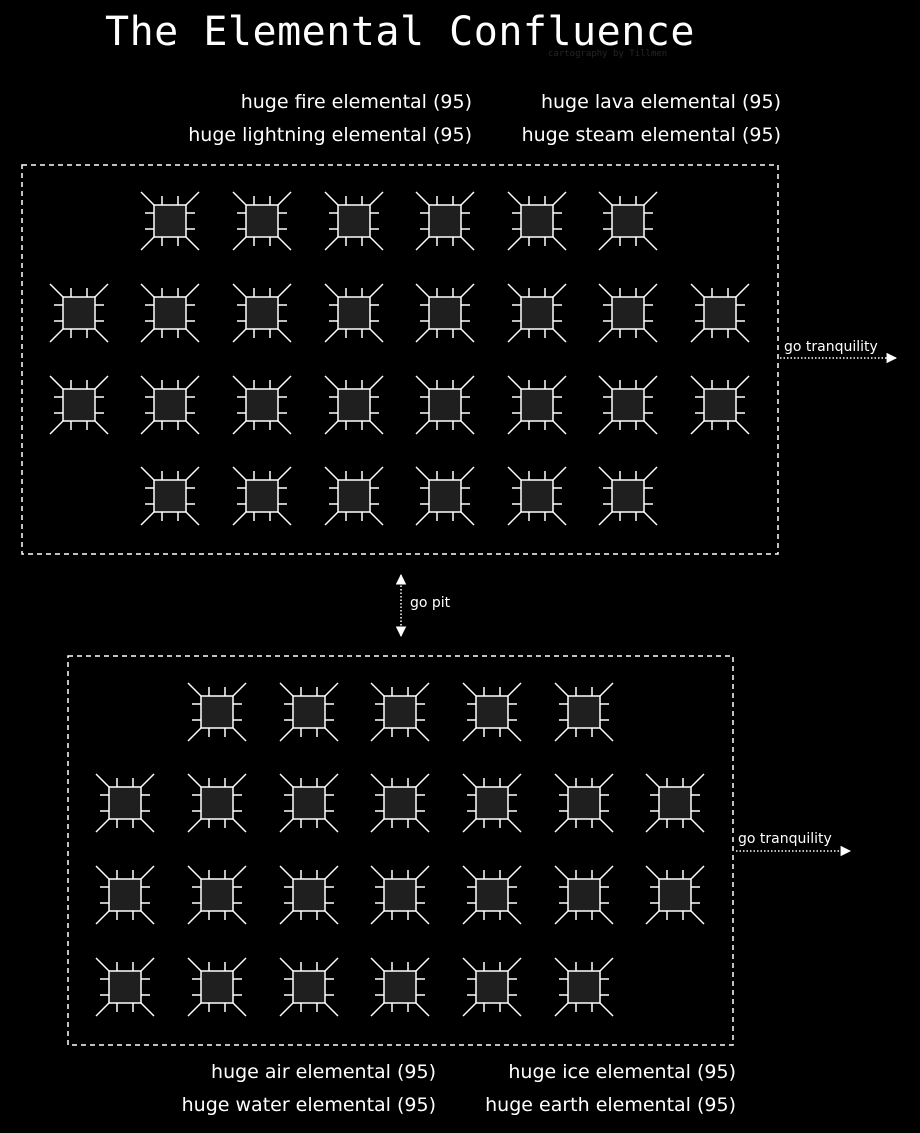 This screenshot has width=920, height=1133. What do you see at coordinates (400, 32) in the screenshot?
I see `map-title: The Elemental Confluence` at bounding box center [400, 32].